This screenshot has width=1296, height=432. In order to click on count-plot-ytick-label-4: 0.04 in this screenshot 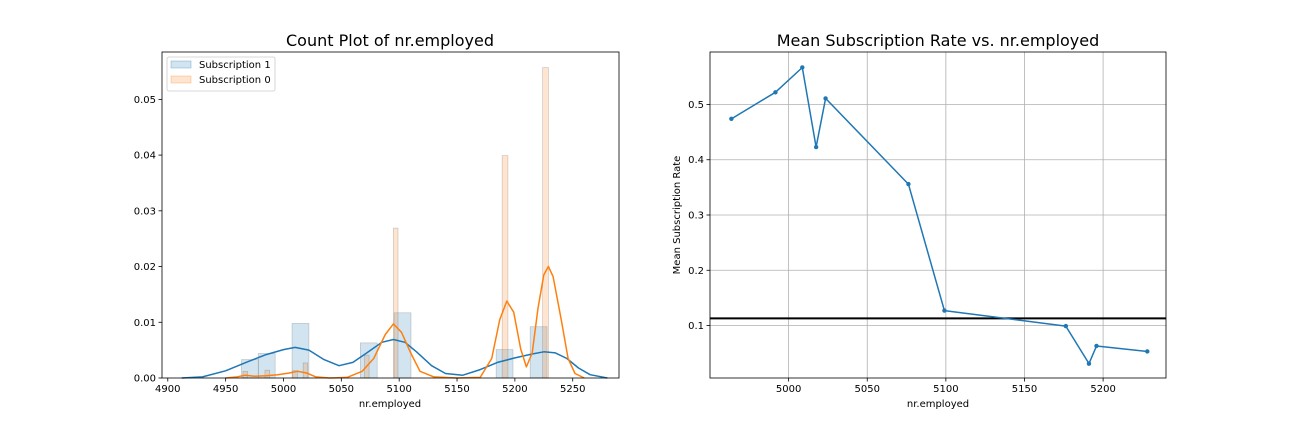, I will do `click(145, 156)`.